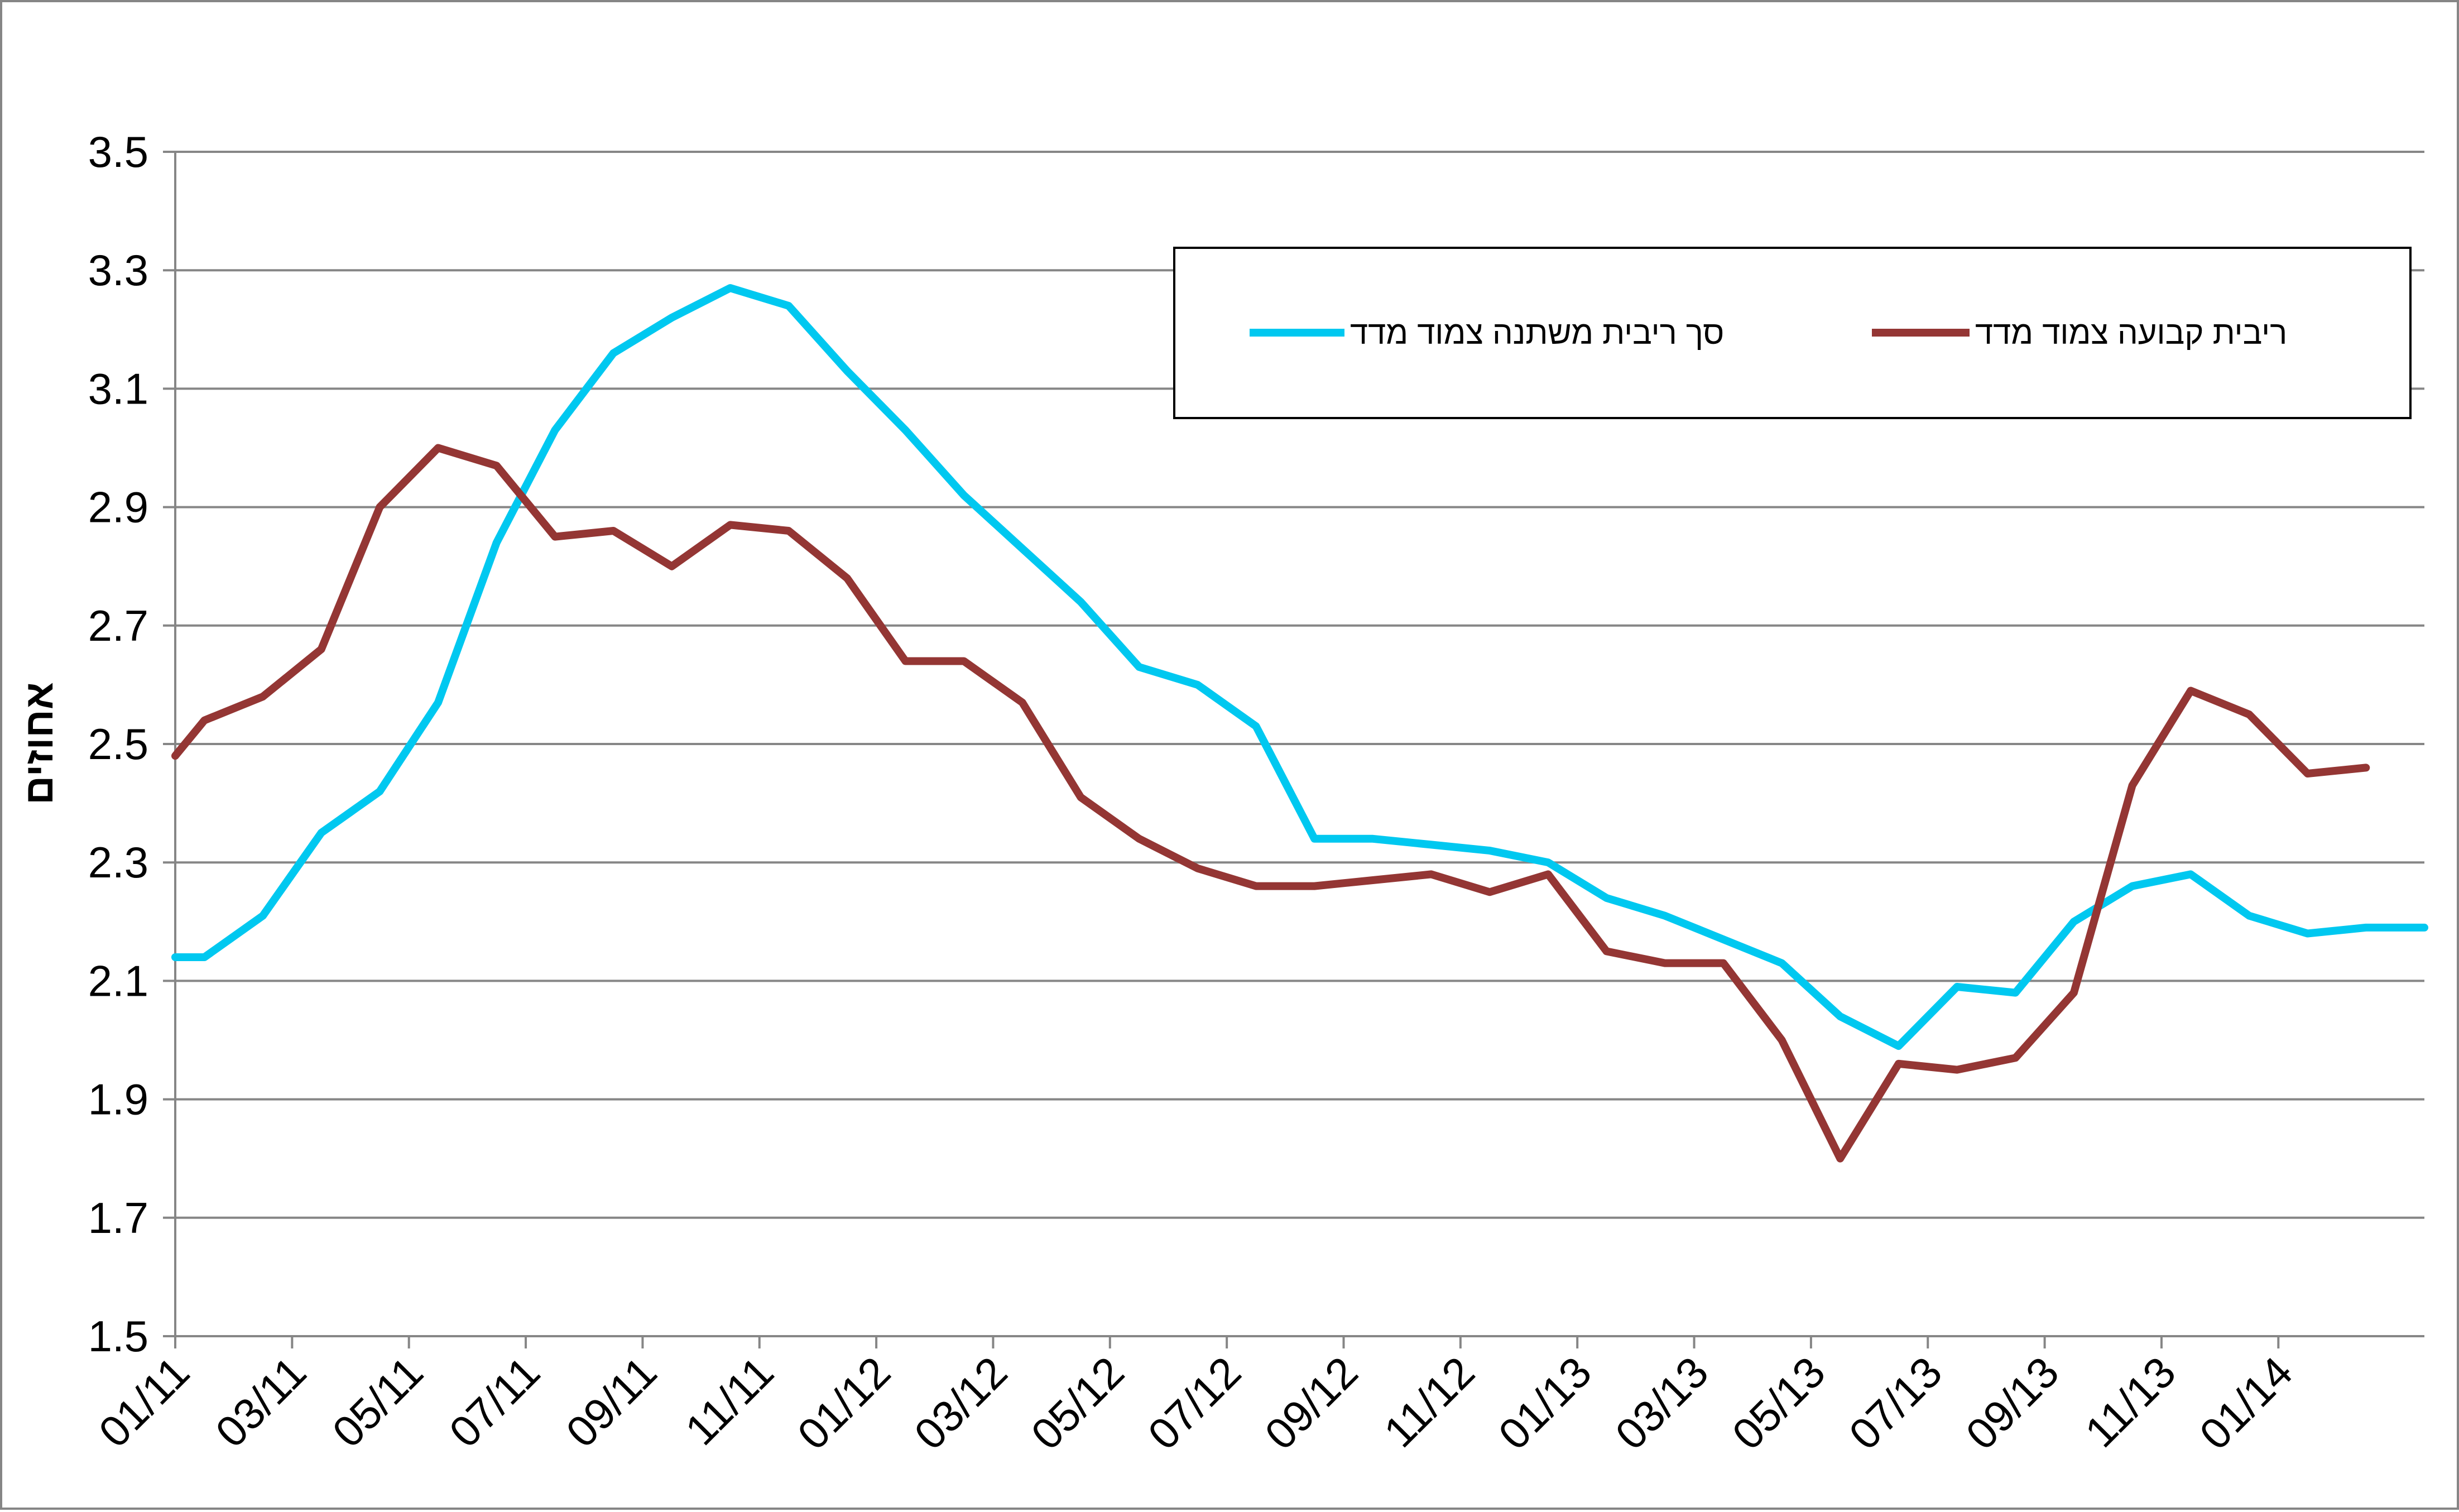 The height and width of the screenshot is (1512, 2459). What do you see at coordinates (144, 1402) in the screenshot?
I see `x-tick-label: 01/11` at bounding box center [144, 1402].